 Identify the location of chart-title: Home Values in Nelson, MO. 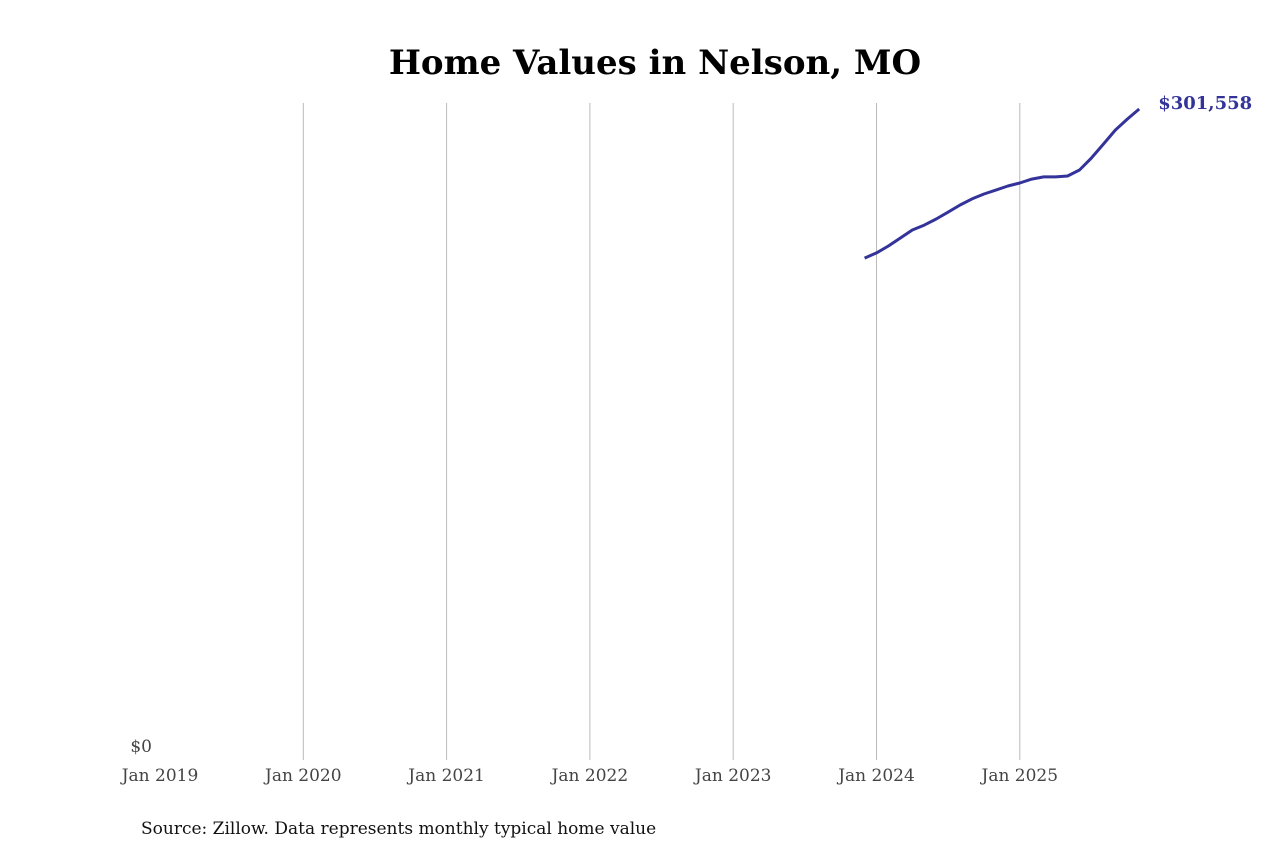
(655, 63).